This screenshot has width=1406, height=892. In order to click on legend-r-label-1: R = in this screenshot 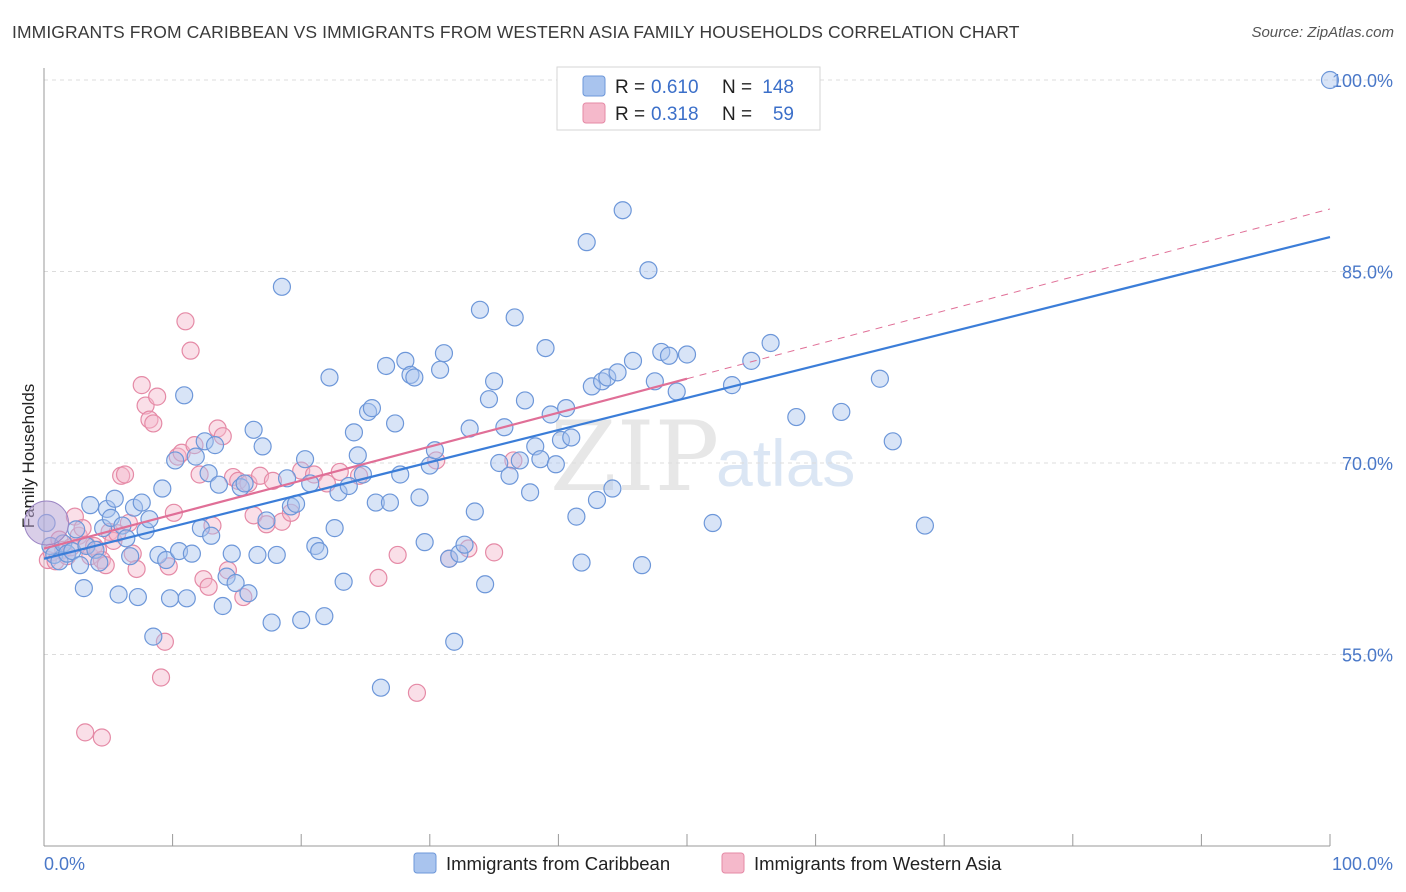, I will do `click(630, 87)`.